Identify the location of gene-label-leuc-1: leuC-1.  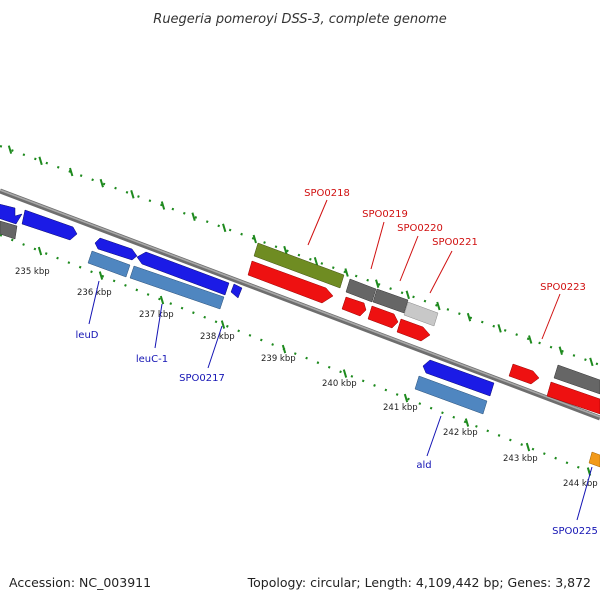
(152, 359).